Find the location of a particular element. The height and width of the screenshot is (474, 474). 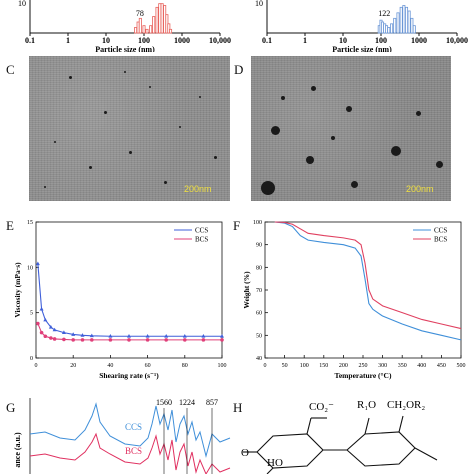

x-tick-label: 20 is located at coordinates (73, 366).